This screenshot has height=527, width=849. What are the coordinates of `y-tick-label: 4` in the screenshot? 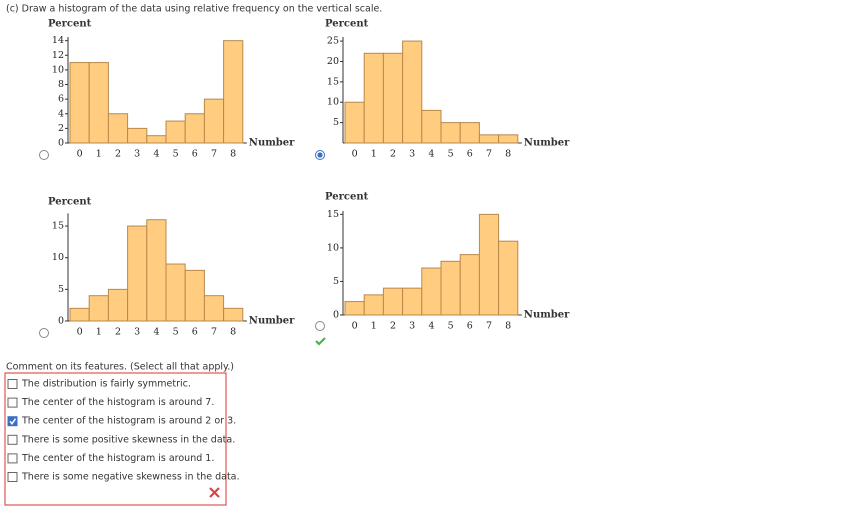 It's located at (61, 113).